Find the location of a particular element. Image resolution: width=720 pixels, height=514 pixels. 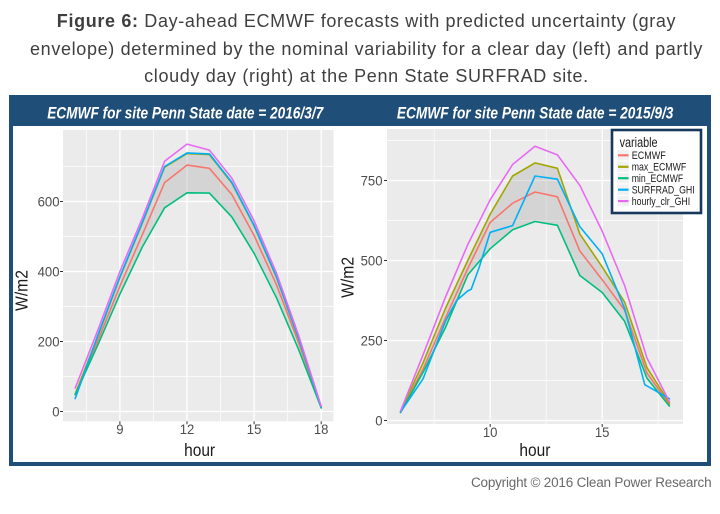

svg-text: hourly_clr_GHI is located at coordinates (661, 202).